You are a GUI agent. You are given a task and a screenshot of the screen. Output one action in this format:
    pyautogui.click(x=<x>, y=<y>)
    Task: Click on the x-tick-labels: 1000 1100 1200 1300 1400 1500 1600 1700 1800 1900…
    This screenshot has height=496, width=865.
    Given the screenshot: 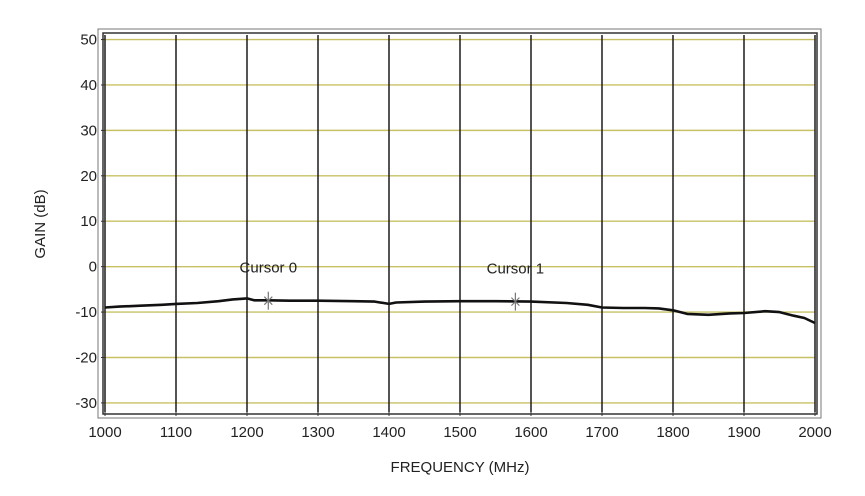 What is the action you would take?
    pyautogui.click(x=460, y=426)
    